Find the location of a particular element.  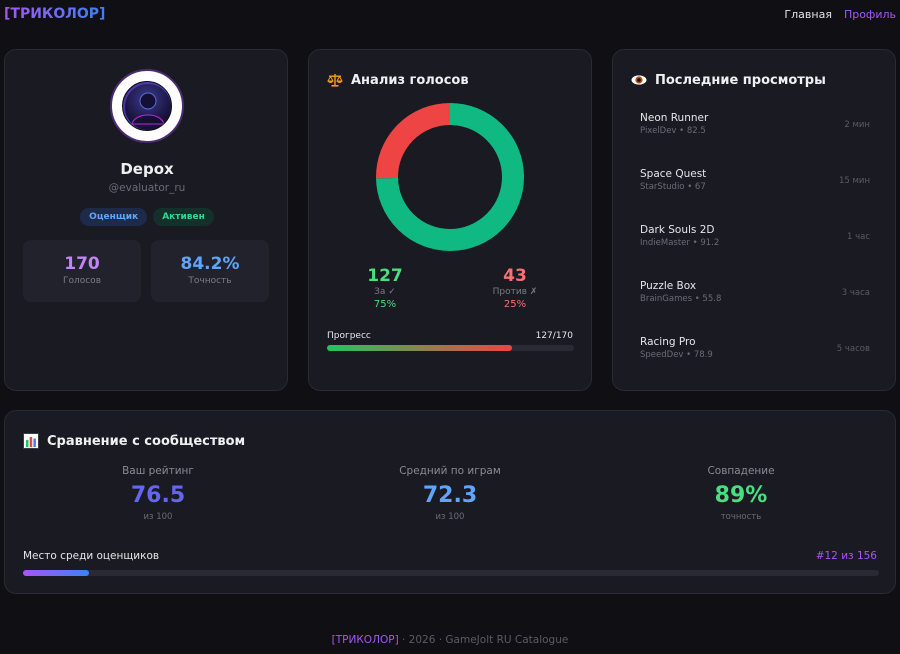

game-meta: PixelDev • 82.5 is located at coordinates (673, 131).